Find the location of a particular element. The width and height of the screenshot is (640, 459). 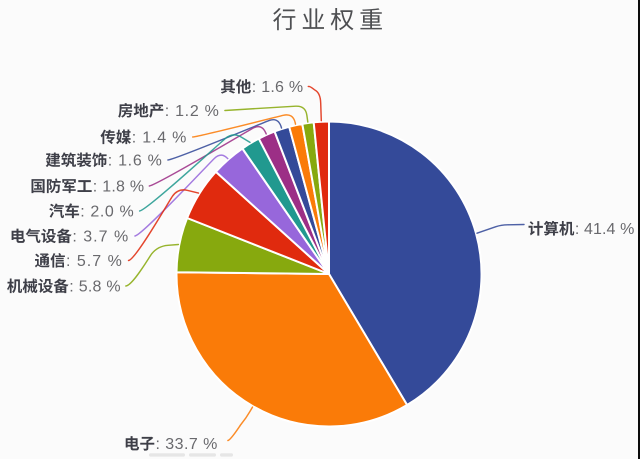

svg-text:: 5.8 %: : 5.8 % is located at coordinates (95, 287).